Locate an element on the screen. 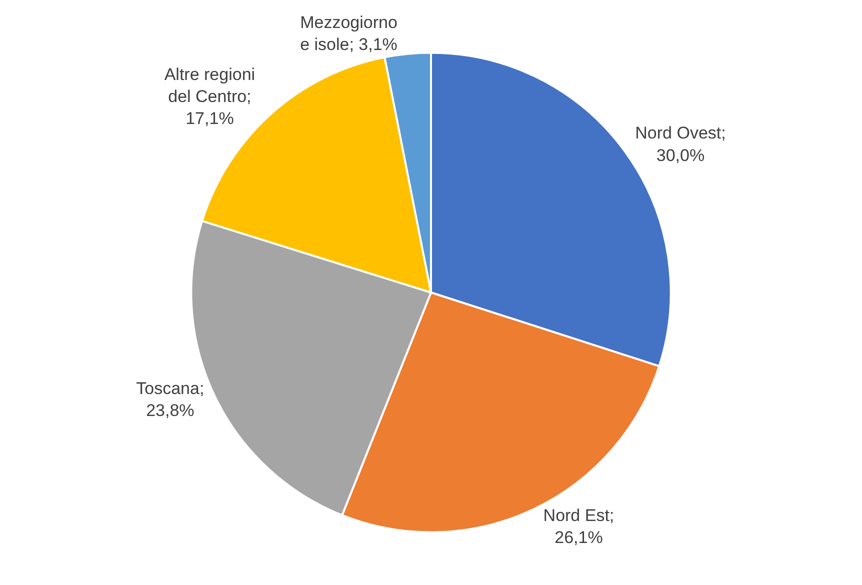 The image size is (862, 585). slice-label: Nord Est; 26,1% is located at coordinates (578, 526).